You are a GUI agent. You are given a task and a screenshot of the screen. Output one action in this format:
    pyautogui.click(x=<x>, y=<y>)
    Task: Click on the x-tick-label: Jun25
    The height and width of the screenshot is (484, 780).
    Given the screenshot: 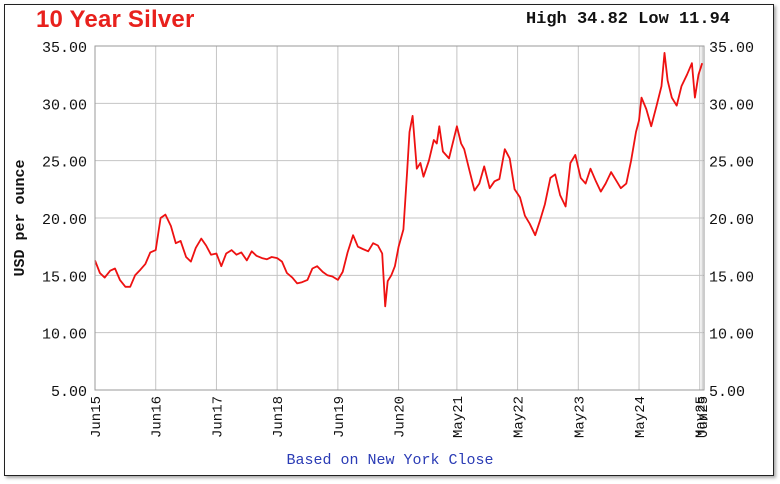 What is the action you would take?
    pyautogui.click(x=704, y=417)
    